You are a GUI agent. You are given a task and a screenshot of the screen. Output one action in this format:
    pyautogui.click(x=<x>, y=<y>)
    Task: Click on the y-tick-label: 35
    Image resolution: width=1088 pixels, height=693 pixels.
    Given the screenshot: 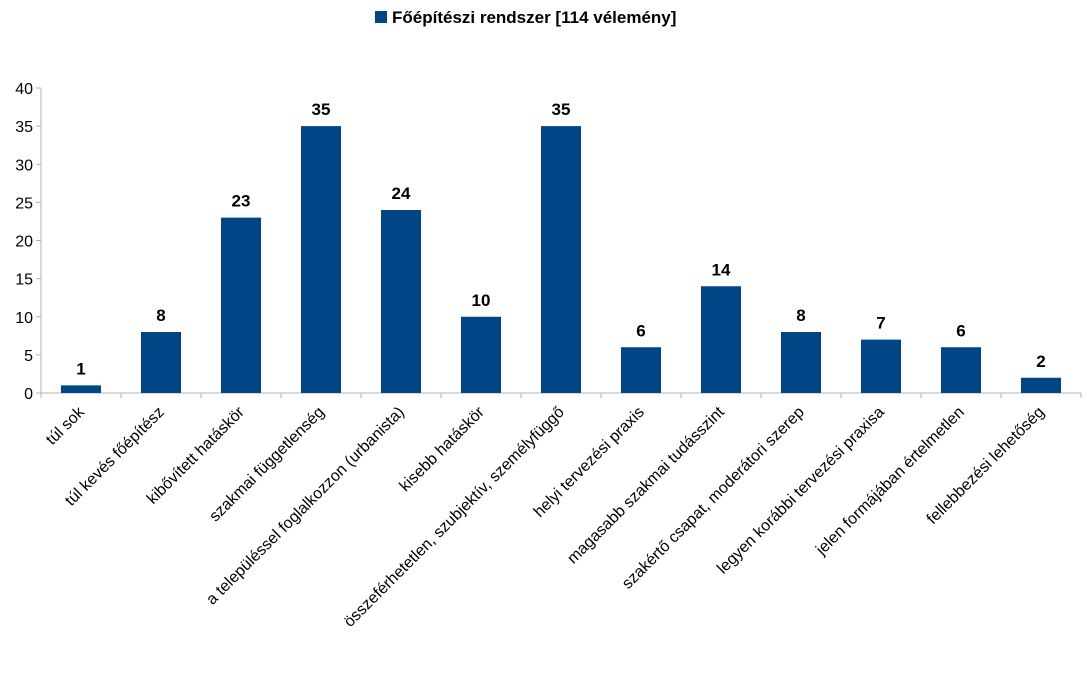 What is the action you would take?
    pyautogui.click(x=24, y=127)
    